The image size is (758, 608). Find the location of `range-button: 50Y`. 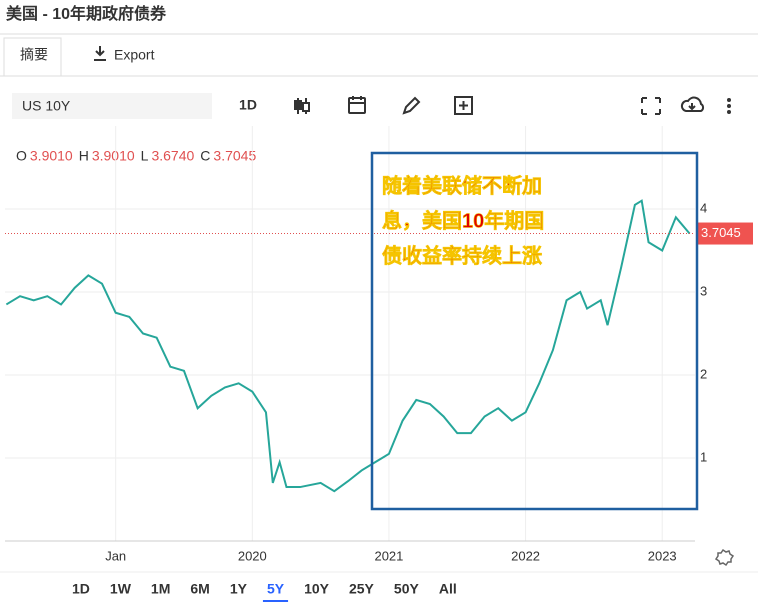

range-button: 50Y is located at coordinates (407, 589).